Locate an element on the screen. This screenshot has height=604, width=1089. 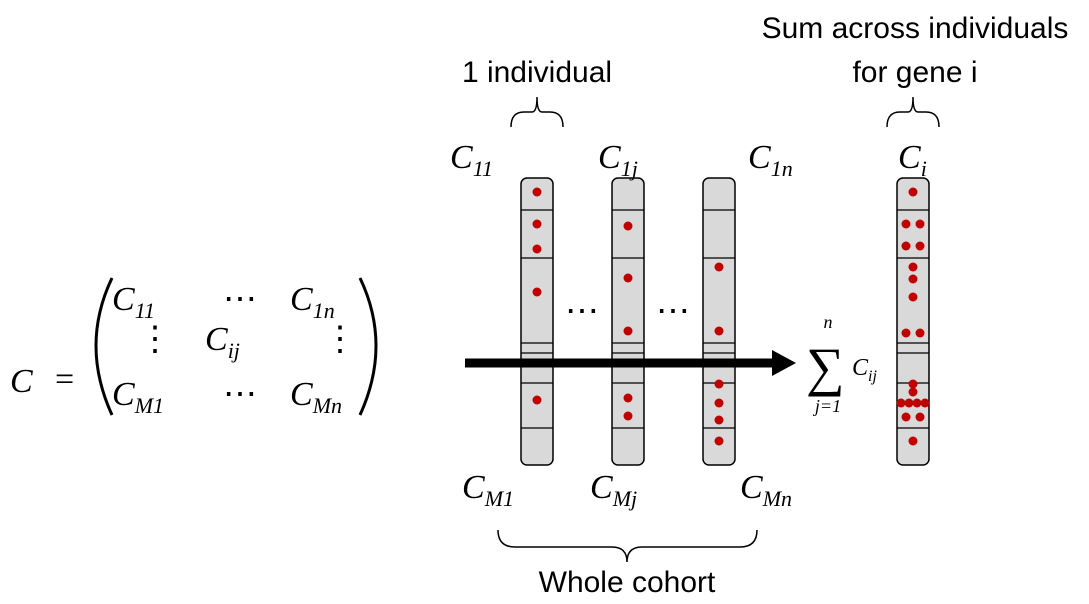
sum-term: Cij is located at coordinates (864, 370).